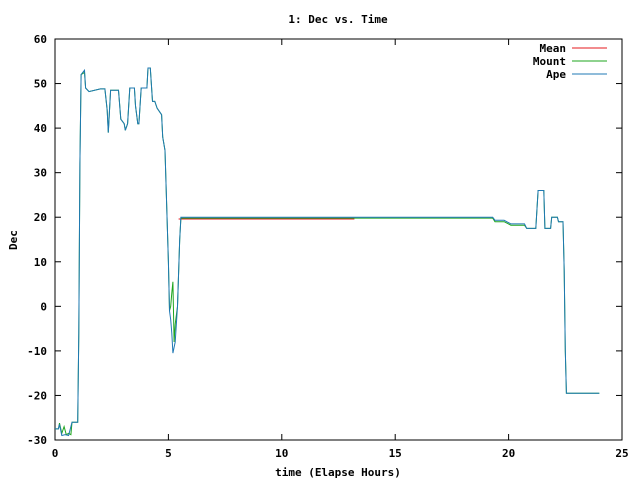 The image size is (640, 480). What do you see at coordinates (395, 453) in the screenshot?
I see `x-tick-label: 15` at bounding box center [395, 453].